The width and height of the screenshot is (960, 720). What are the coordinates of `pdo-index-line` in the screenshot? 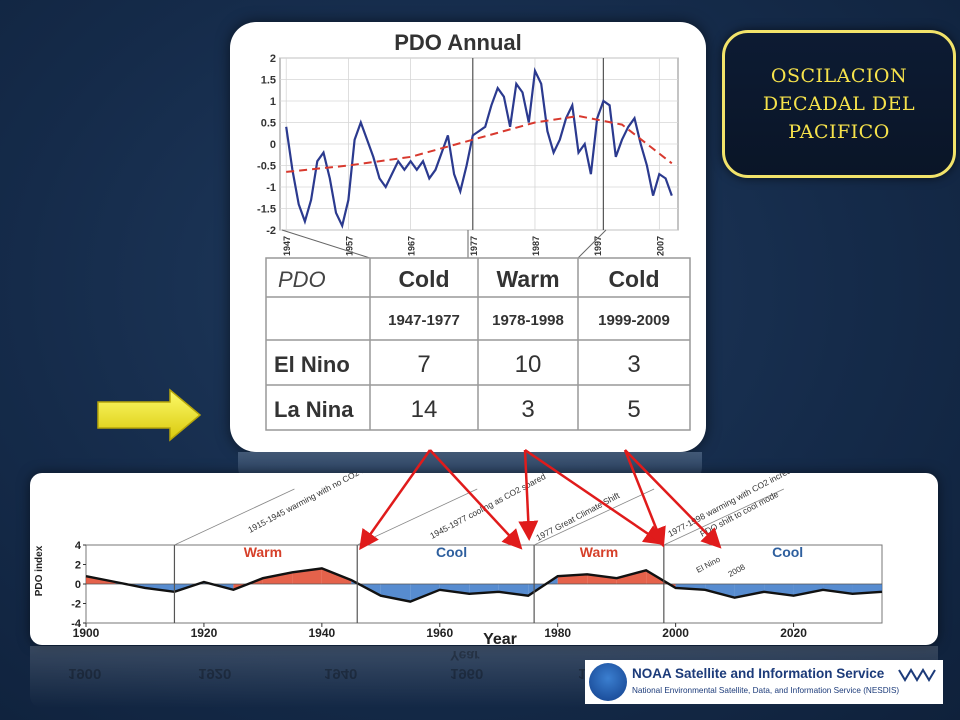 It's located at (484, 585).